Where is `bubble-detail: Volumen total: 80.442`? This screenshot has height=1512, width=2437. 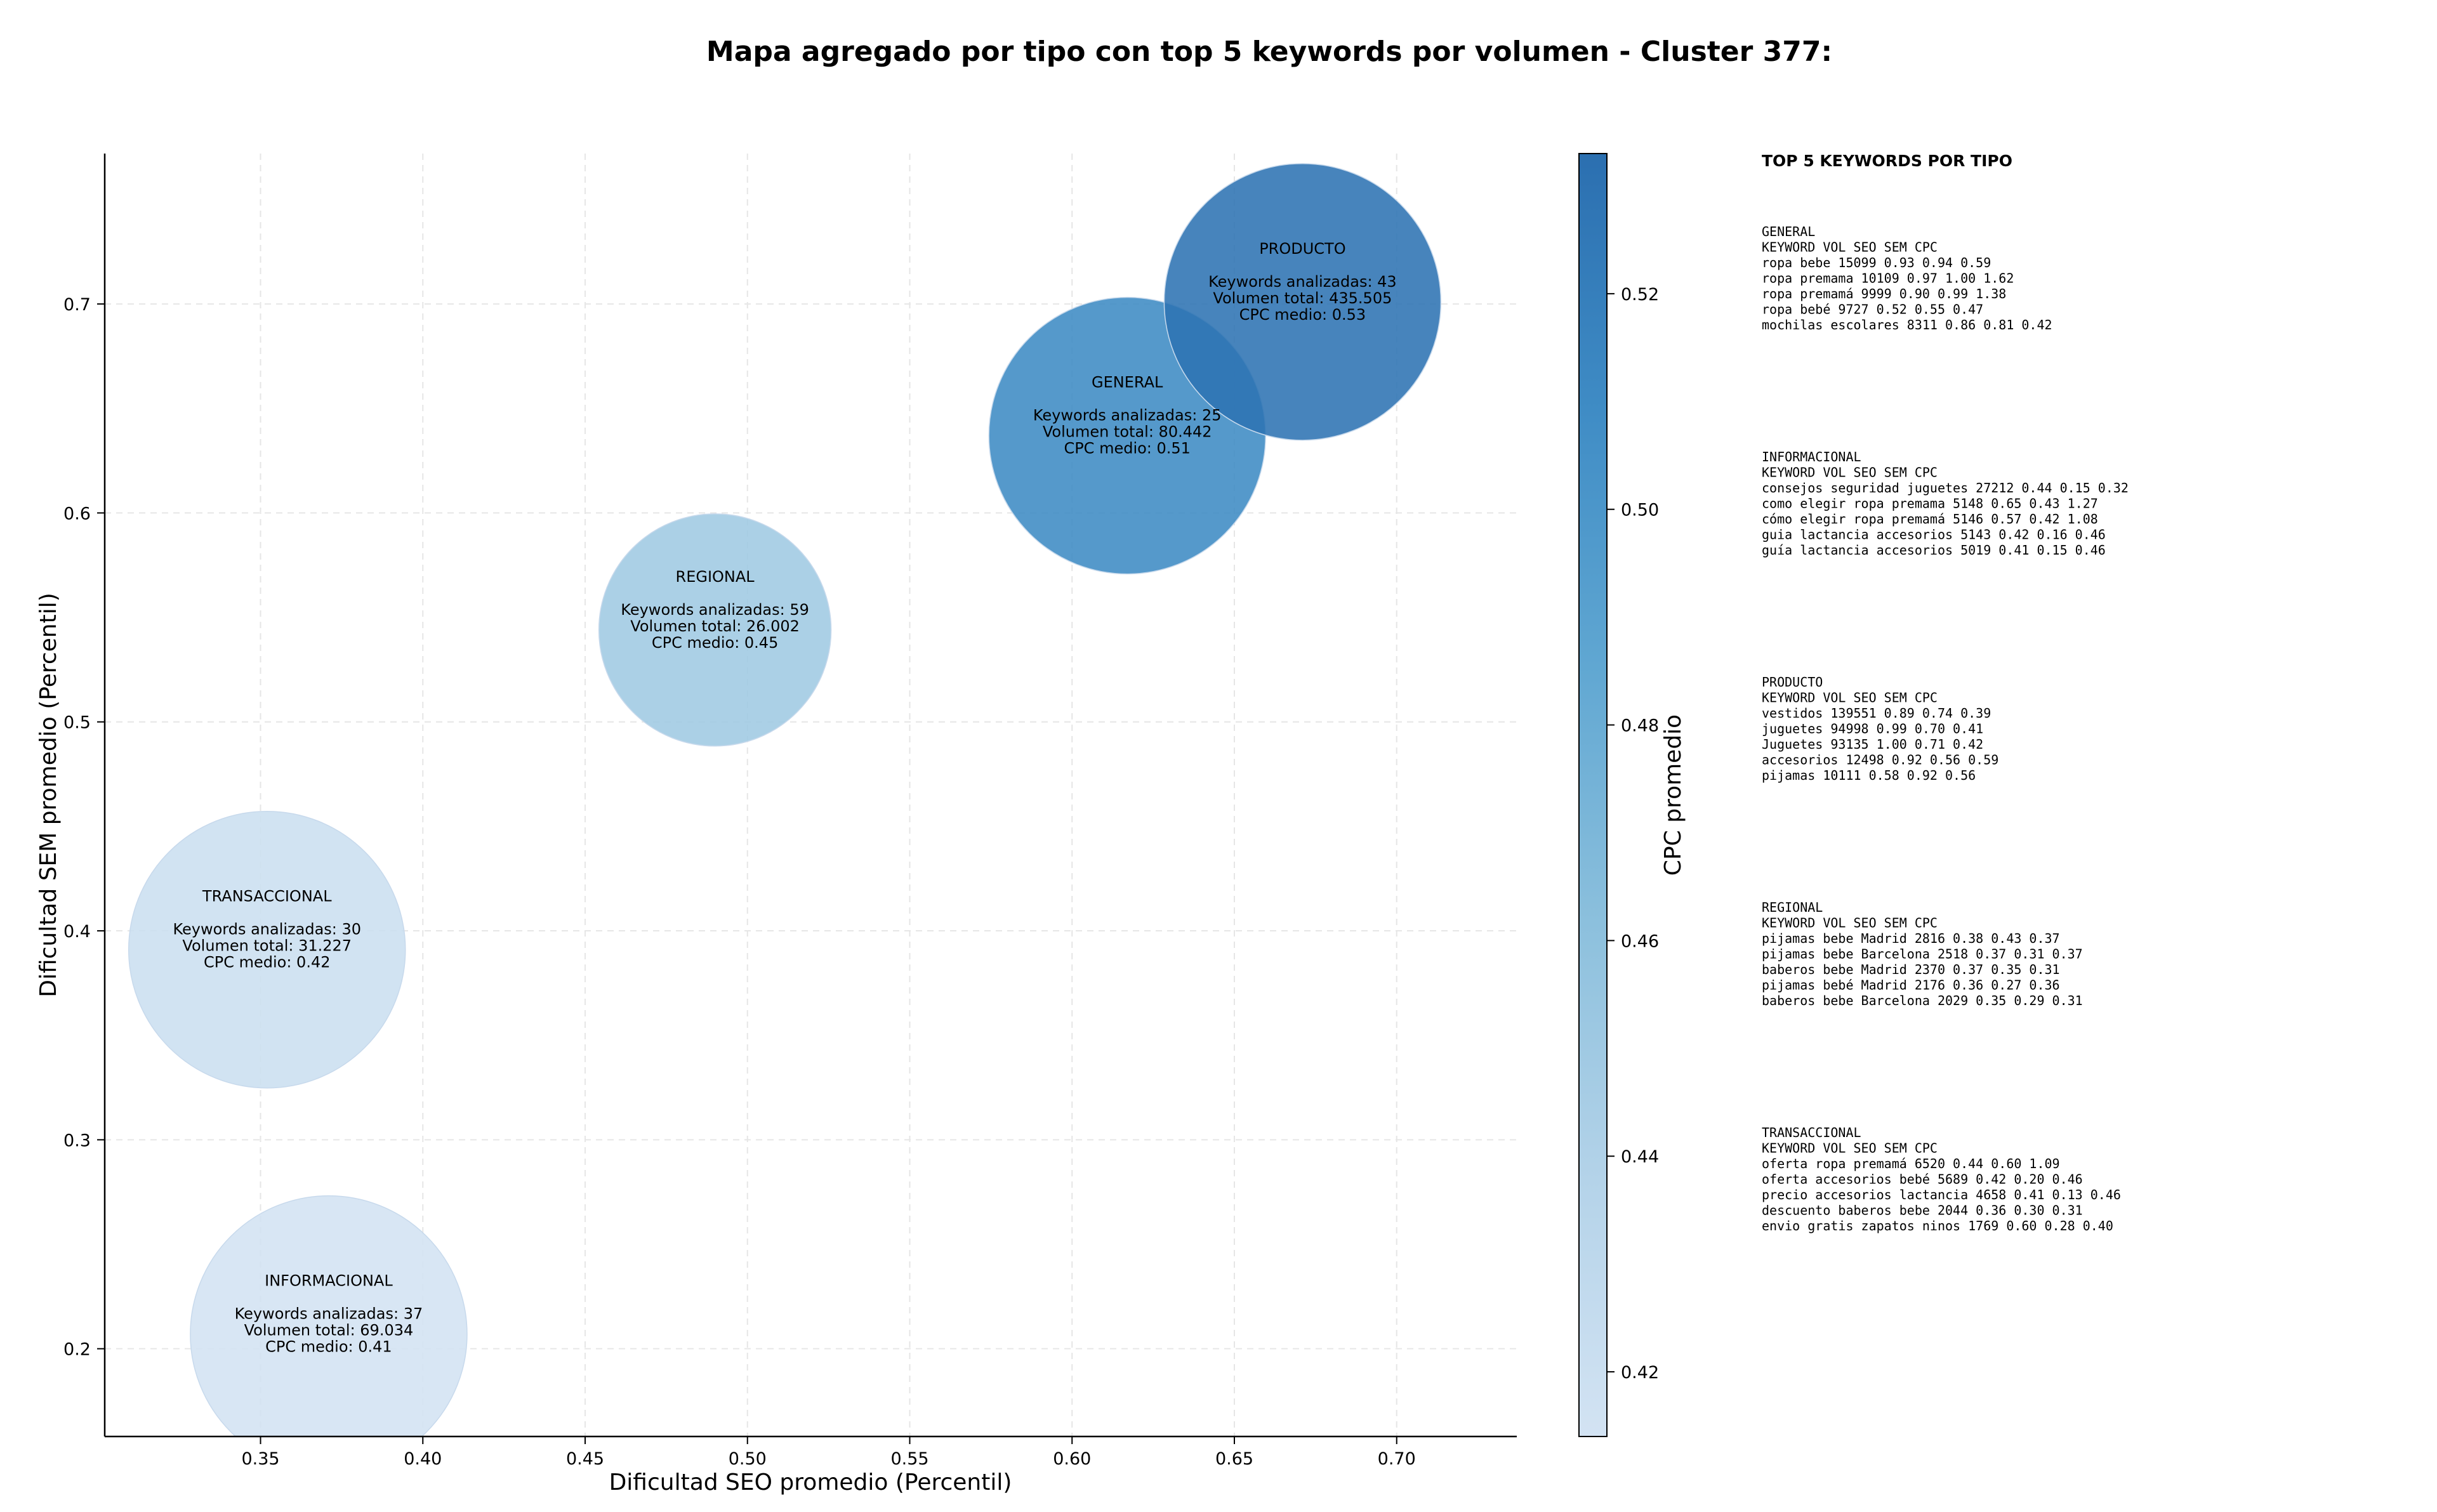
bubble-detail: Volumen total: 80.442 is located at coordinates (1127, 432).